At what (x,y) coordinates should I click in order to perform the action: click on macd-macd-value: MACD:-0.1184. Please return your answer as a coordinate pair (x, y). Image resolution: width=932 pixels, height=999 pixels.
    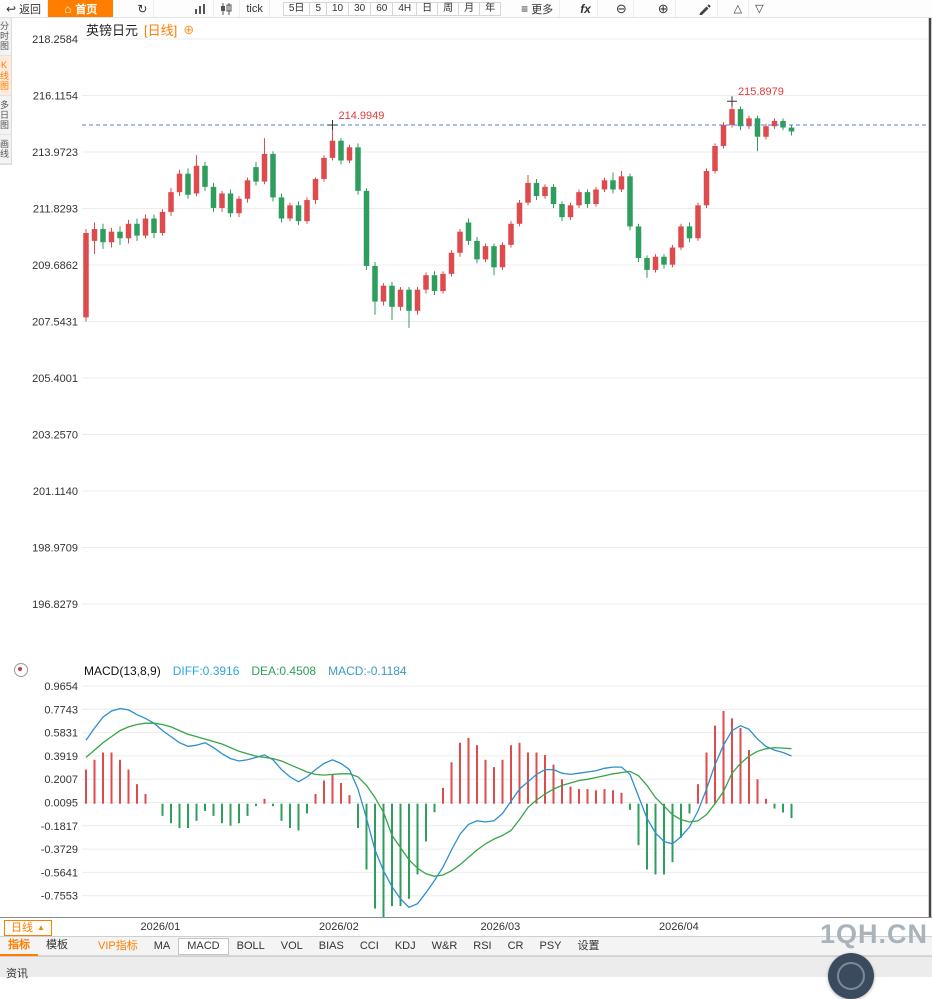
    Looking at the image, I should click on (367, 671).